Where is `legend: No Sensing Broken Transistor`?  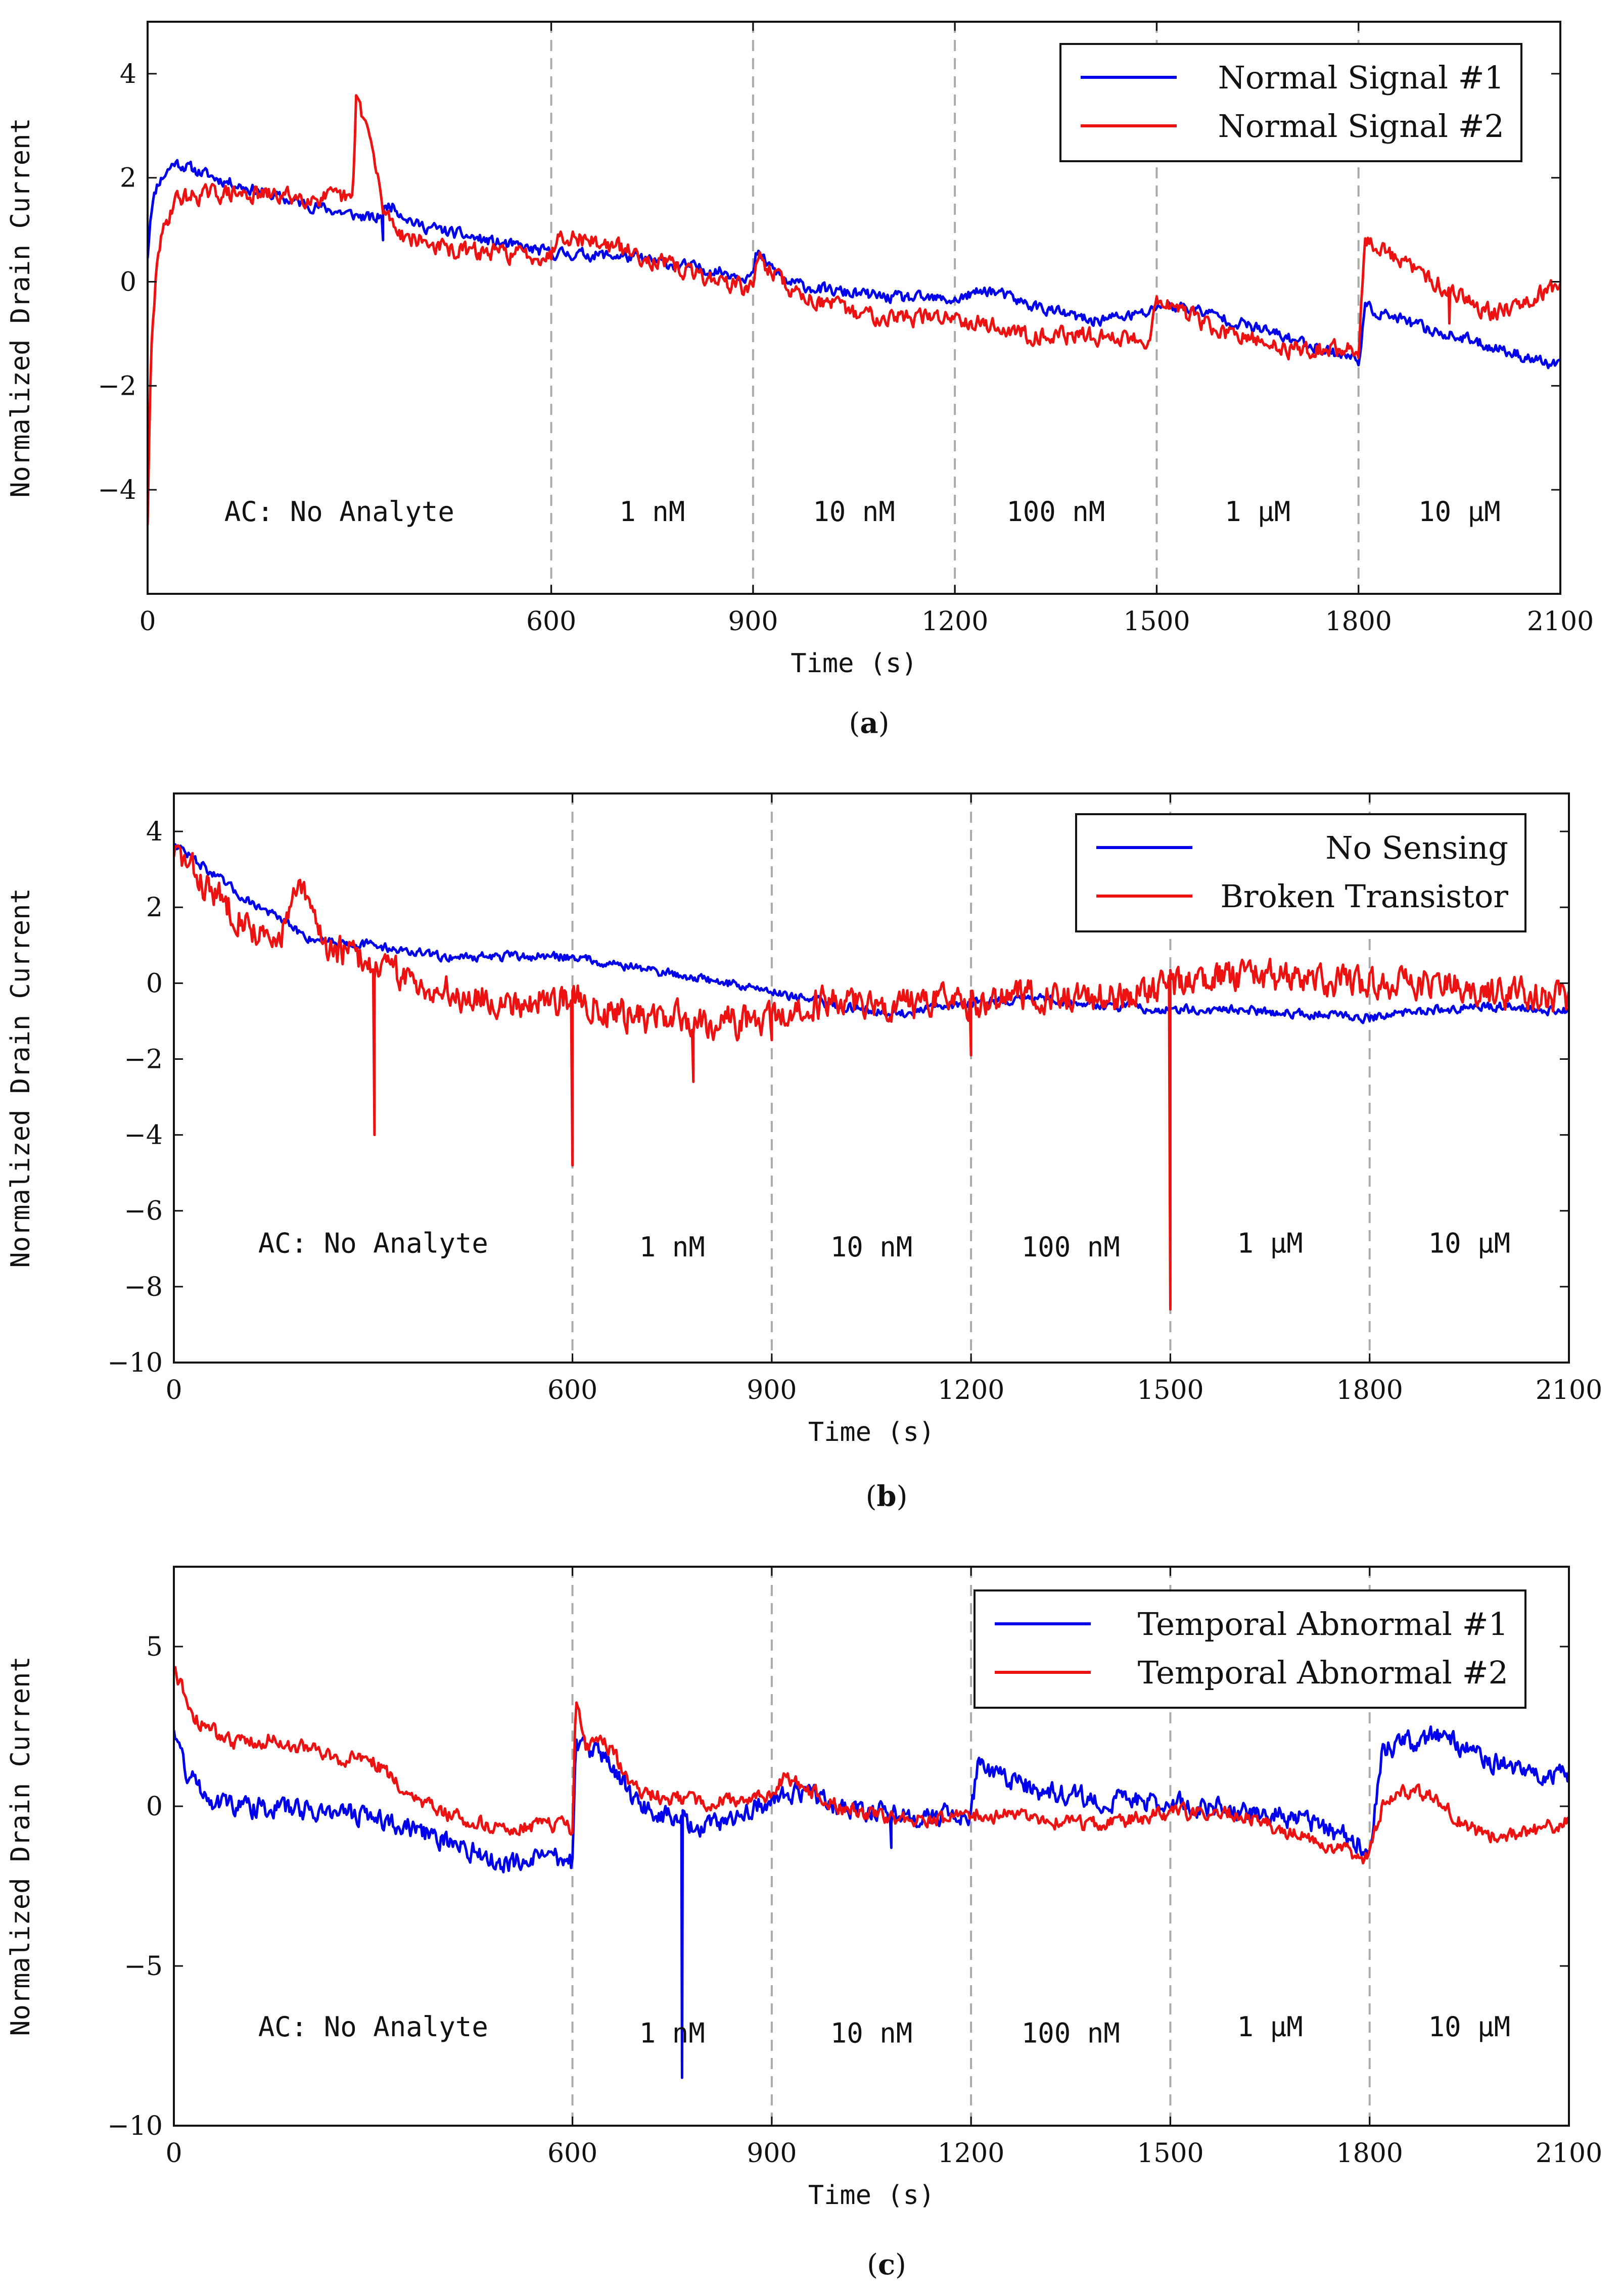
legend: No Sensing Broken Transistor is located at coordinates (1300, 873).